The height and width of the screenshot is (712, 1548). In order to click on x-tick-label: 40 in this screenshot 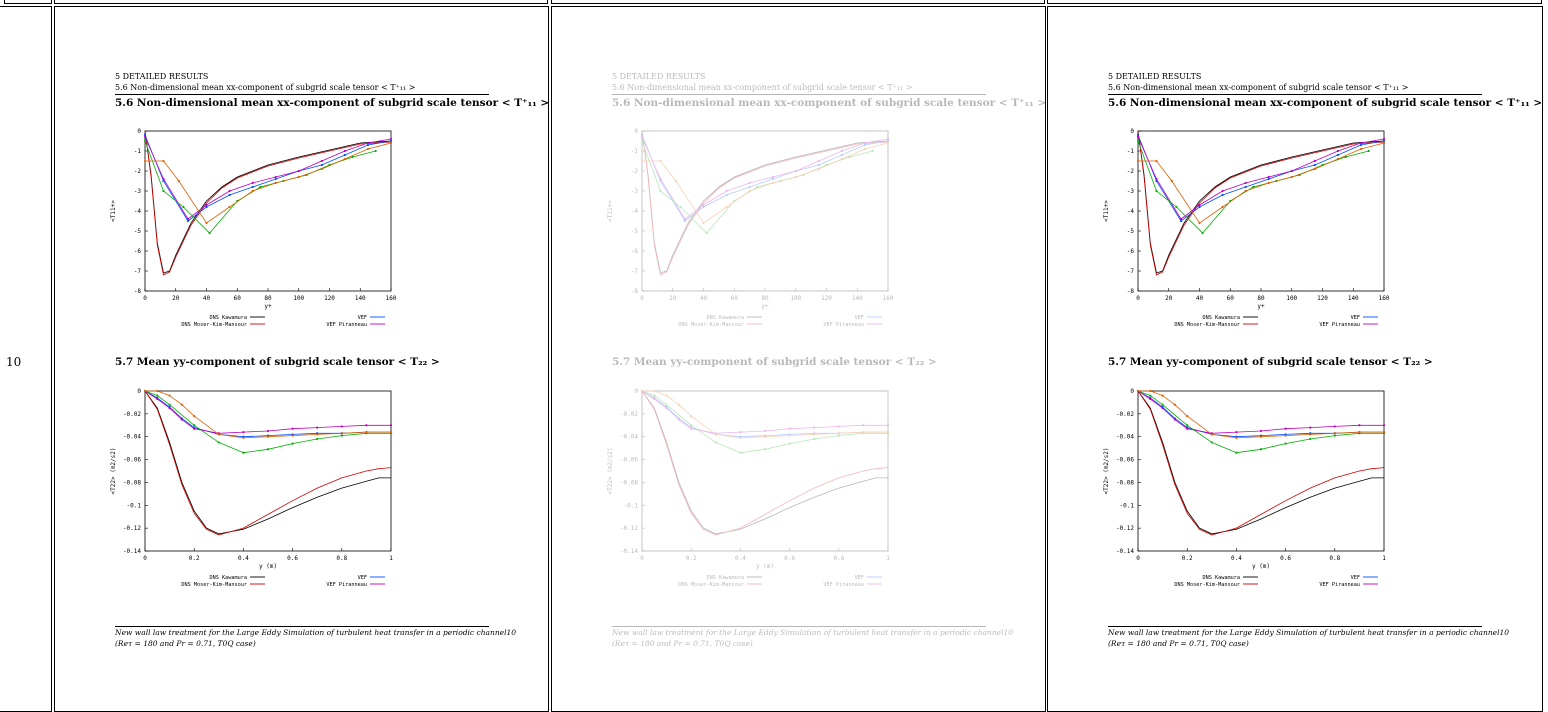, I will do `click(1200, 298)`.